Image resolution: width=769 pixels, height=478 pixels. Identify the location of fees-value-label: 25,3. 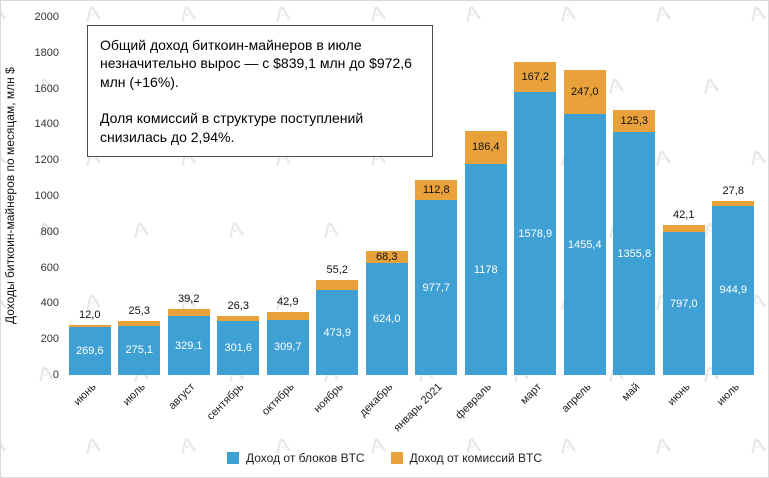
(139, 311).